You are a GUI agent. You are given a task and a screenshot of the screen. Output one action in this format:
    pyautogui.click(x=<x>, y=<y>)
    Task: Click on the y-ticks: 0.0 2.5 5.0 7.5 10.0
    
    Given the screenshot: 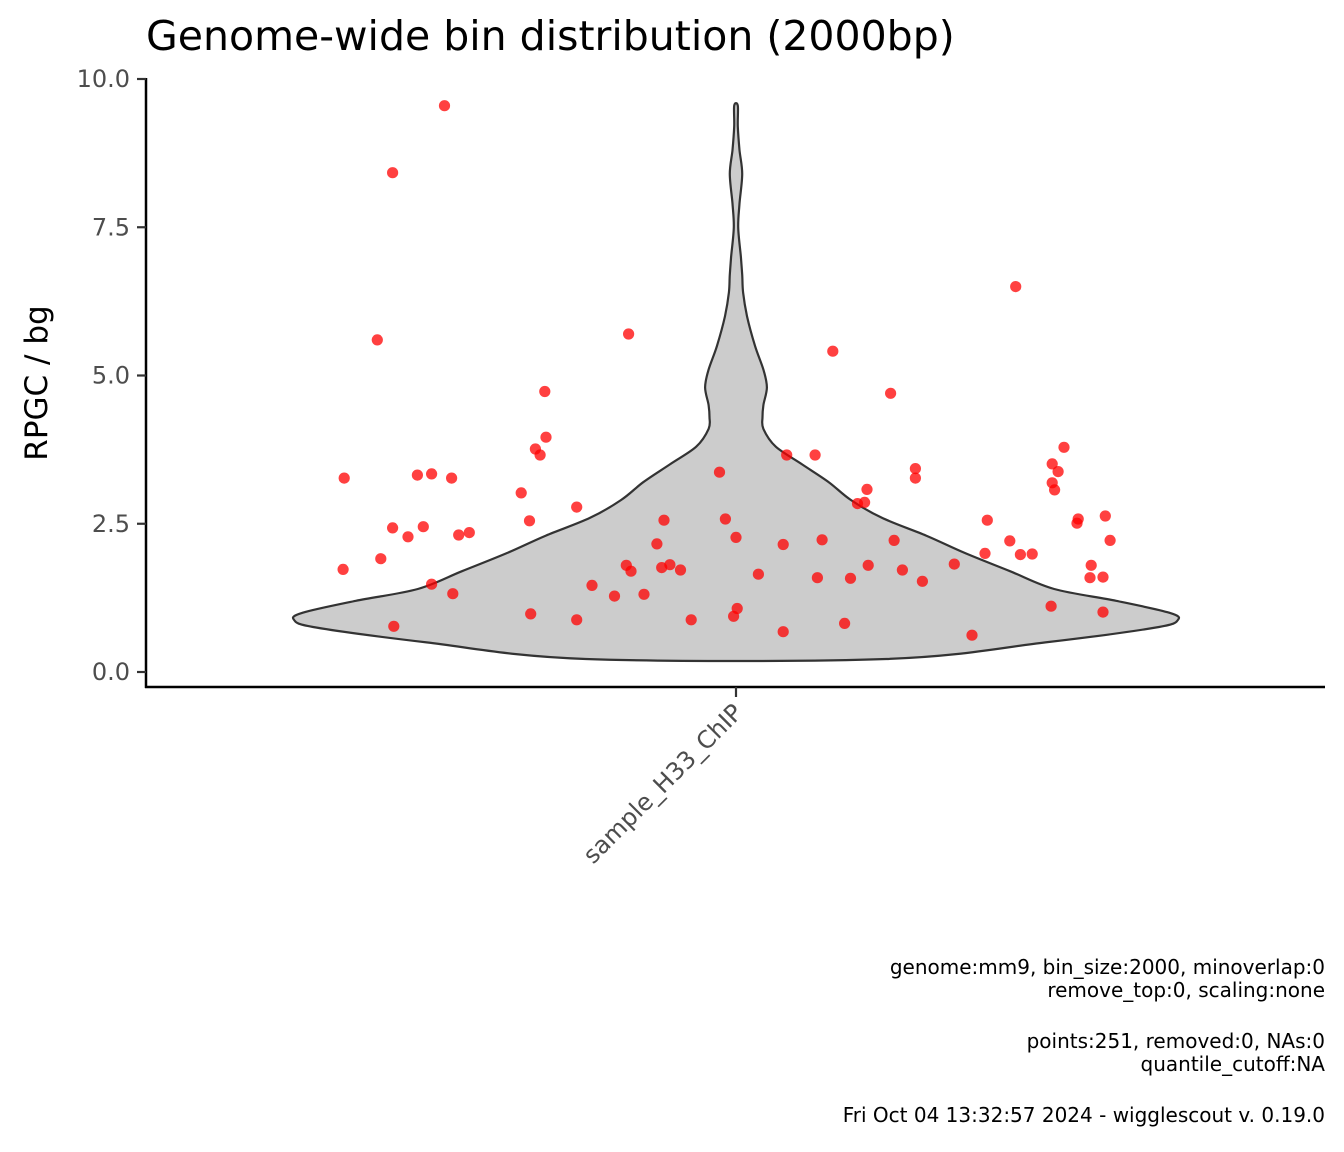 What is the action you would take?
    pyautogui.click(x=111, y=375)
    